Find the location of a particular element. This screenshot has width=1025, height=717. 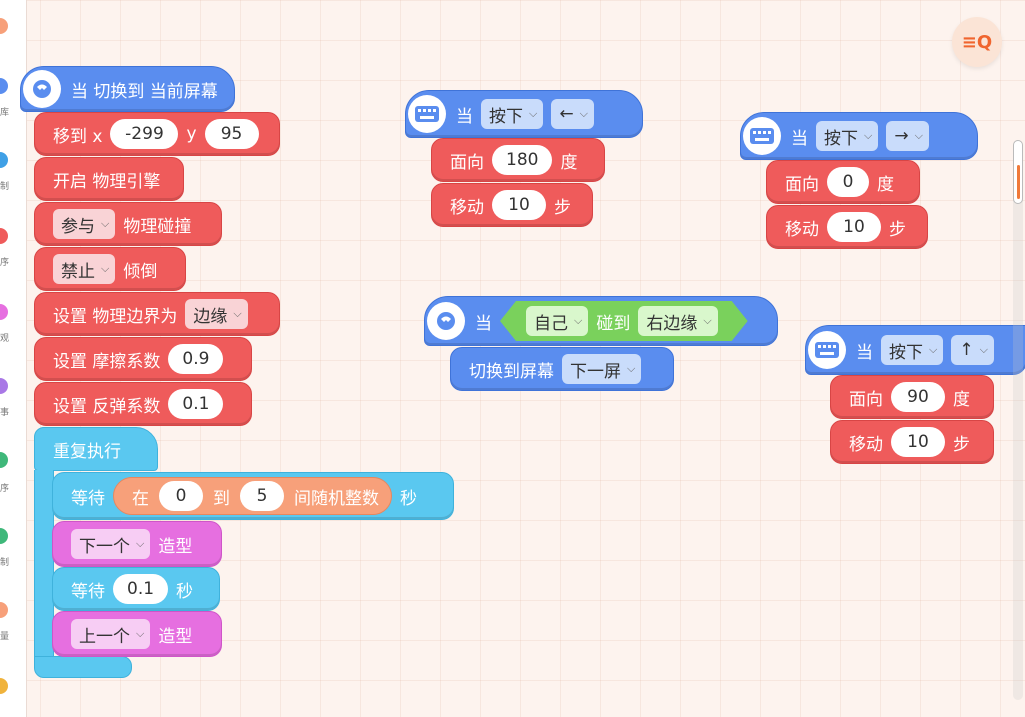

when-key-pressed-hat: 当 按下 ⌵ → ⌵ is located at coordinates (859, 136).